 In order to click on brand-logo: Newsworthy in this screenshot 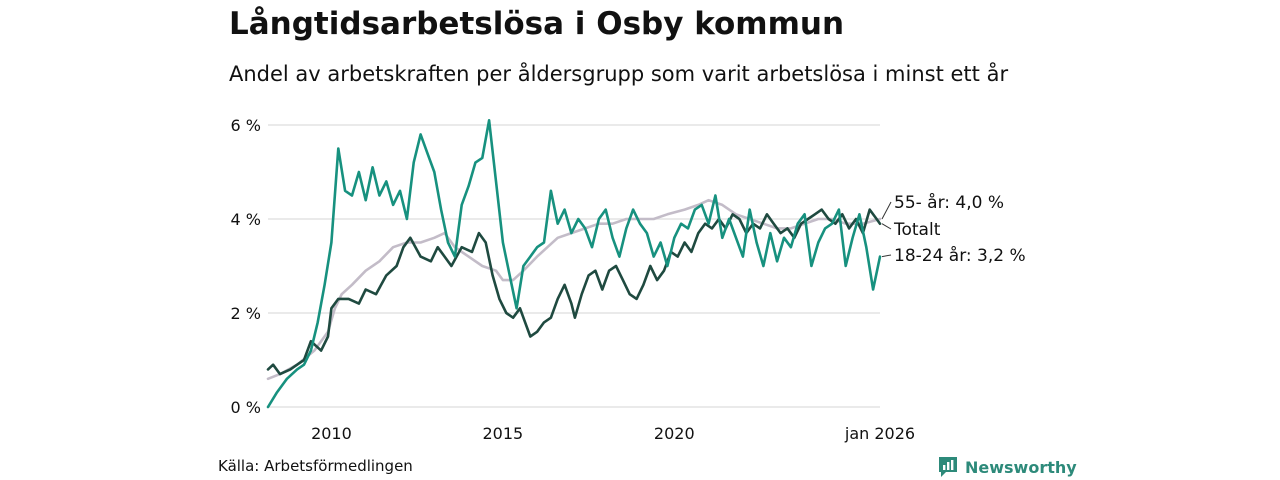, I will do `click(1007, 467)`.